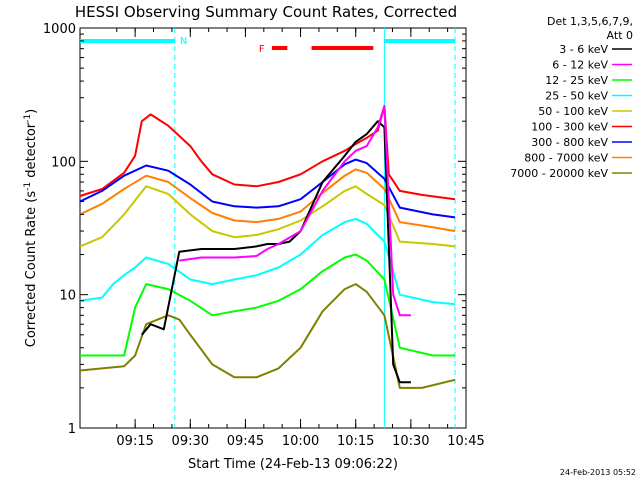  What do you see at coordinates (28, 118) in the screenshot?
I see `y-axis-label-sup2: -1` at bounding box center [28, 118].